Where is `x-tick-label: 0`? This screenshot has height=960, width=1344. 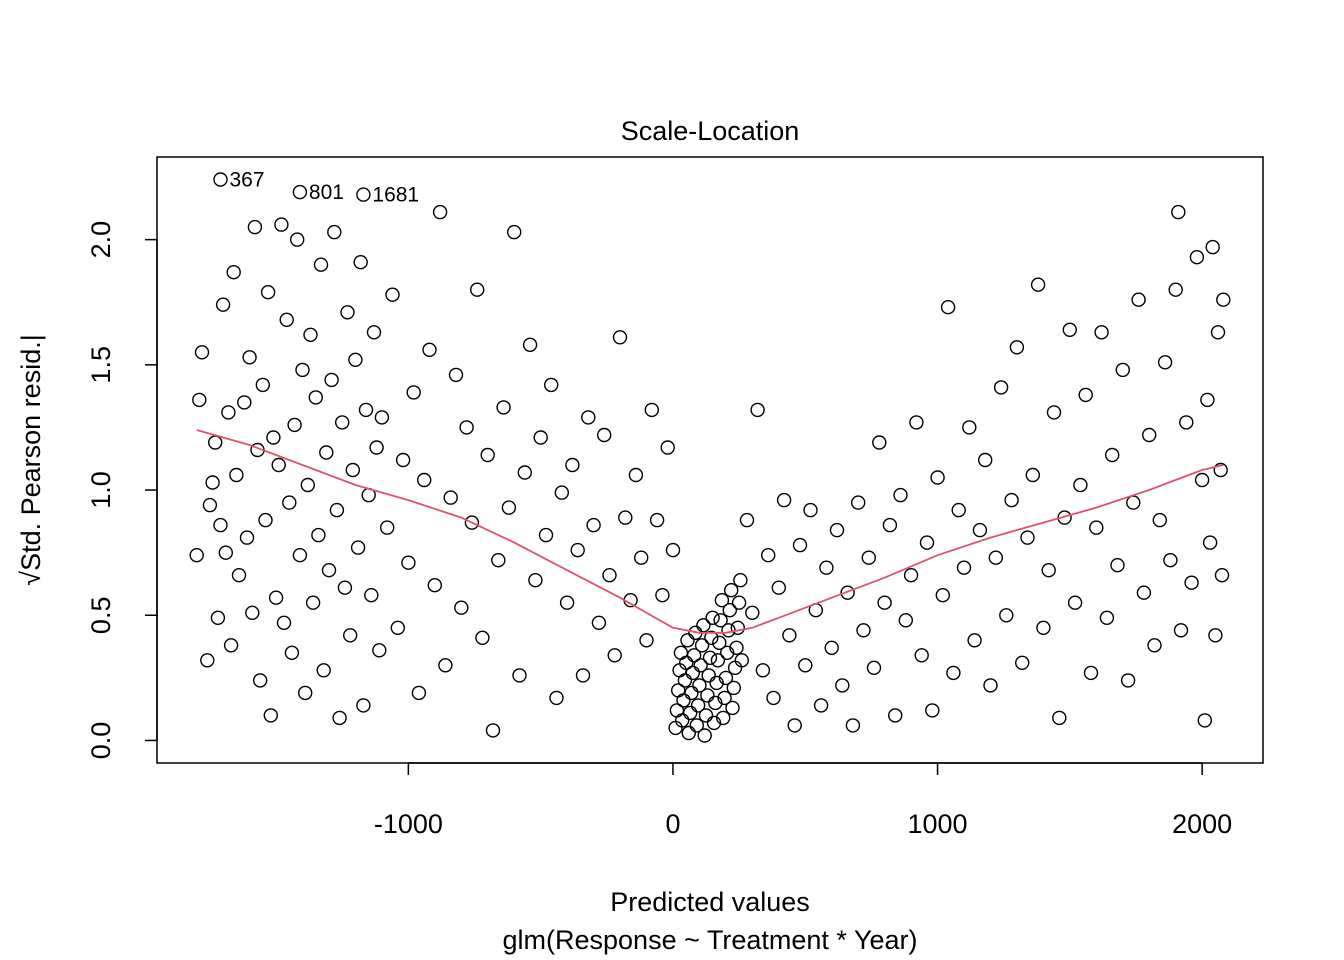 x-tick-label: 0 is located at coordinates (672, 824).